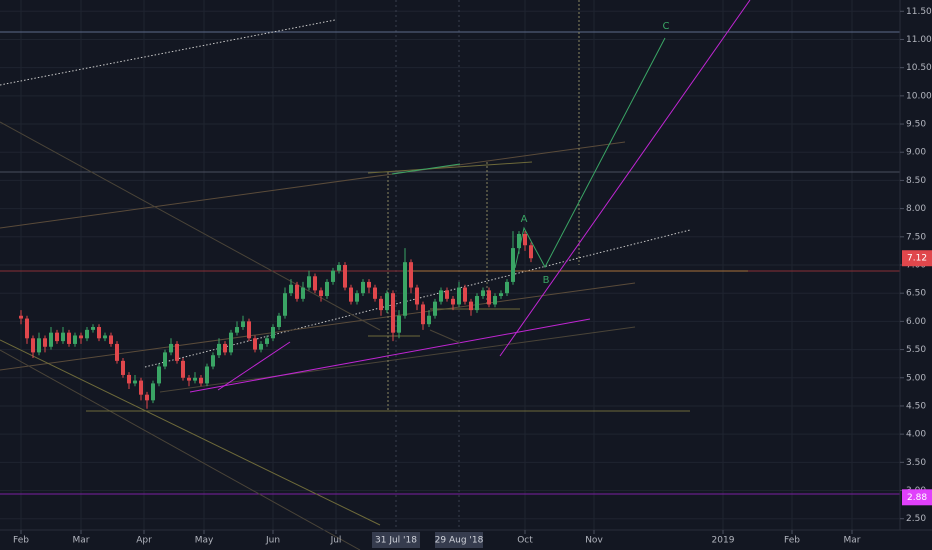 The image size is (932, 550). Describe the element at coordinates (546, 280) in the screenshot. I see `wave-label: B` at that location.